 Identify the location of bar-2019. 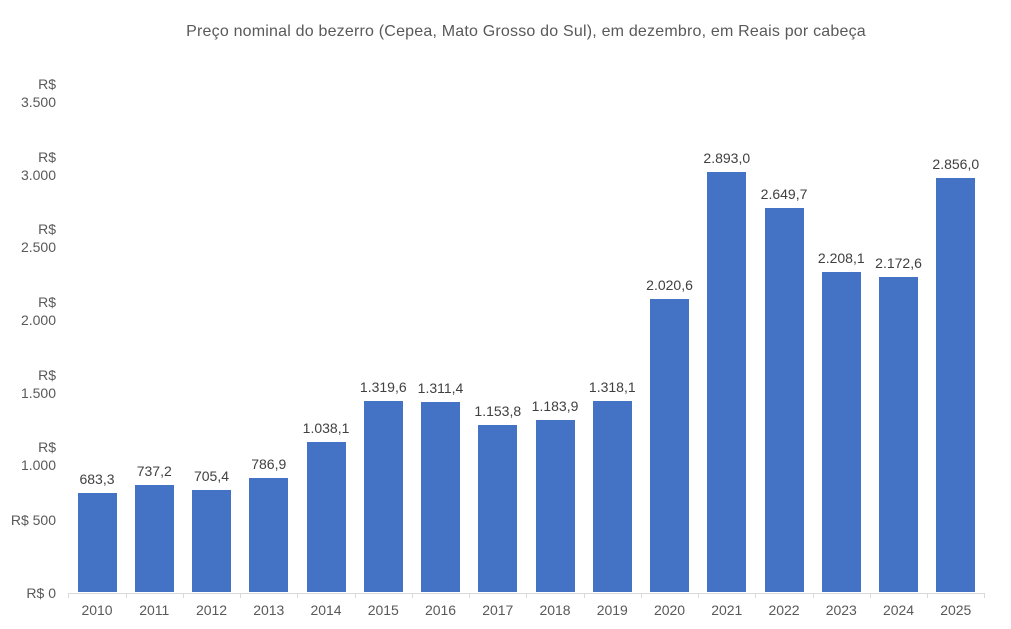
(612, 496).